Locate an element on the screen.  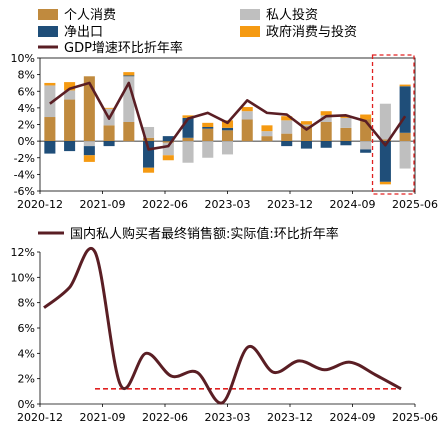
bottom-chart-title: 国内私人购买者最终销售额:实际值:环比折年率 is located at coordinates (204, 234).